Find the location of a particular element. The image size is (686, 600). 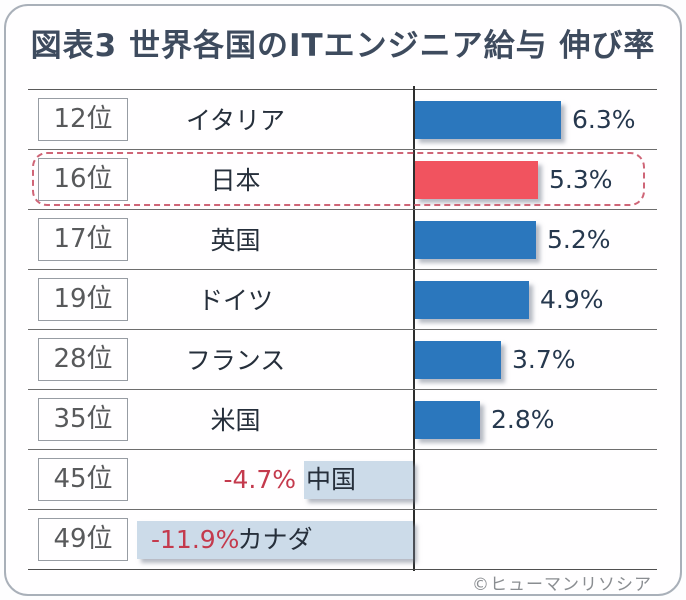

chart-row: 12位 イタリア 6.3% is located at coordinates (342, 120).